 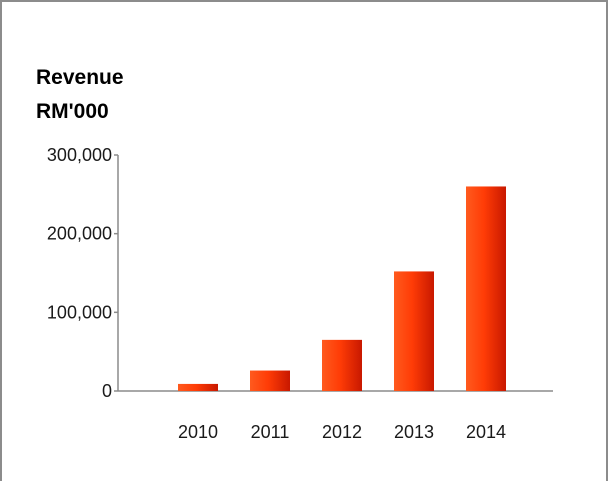 I want to click on x-tick-label: 2010, so click(x=198, y=432).